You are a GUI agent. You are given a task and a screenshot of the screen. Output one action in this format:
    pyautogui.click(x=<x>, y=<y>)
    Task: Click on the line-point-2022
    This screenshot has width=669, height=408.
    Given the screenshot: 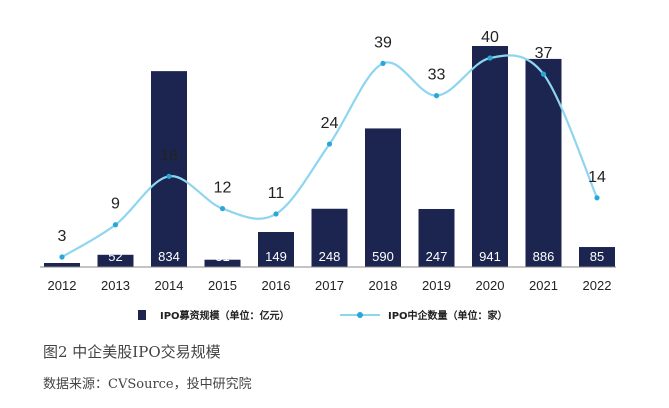 What is the action you would take?
    pyautogui.click(x=597, y=198)
    